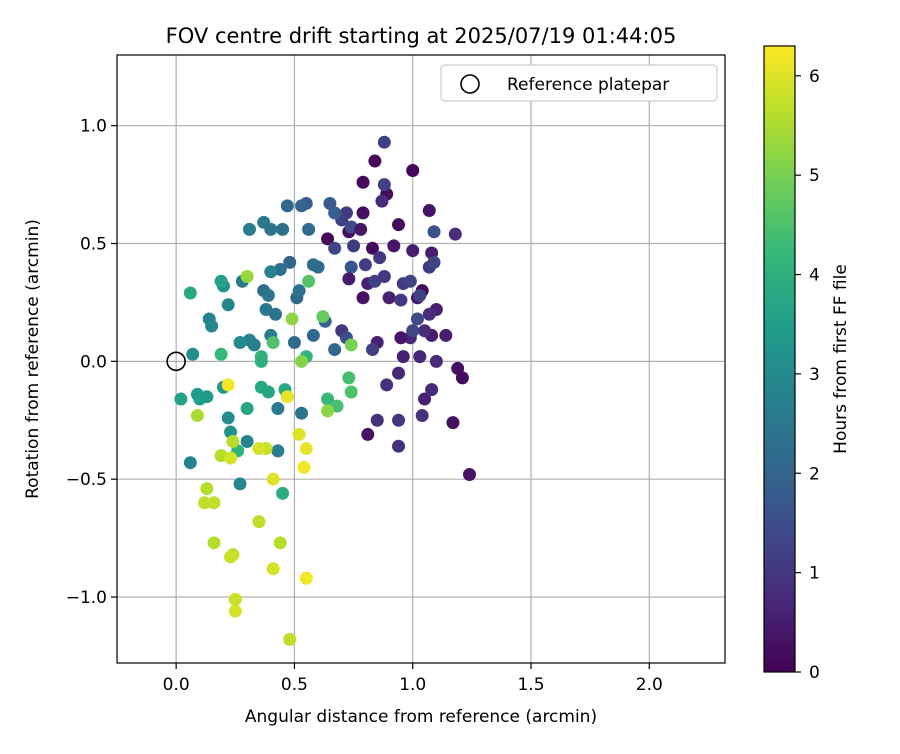 The height and width of the screenshot is (754, 900). Describe the element at coordinates (33, 359) in the screenshot. I see `y-axis-label: Rotation from reference (arcmin)` at that location.